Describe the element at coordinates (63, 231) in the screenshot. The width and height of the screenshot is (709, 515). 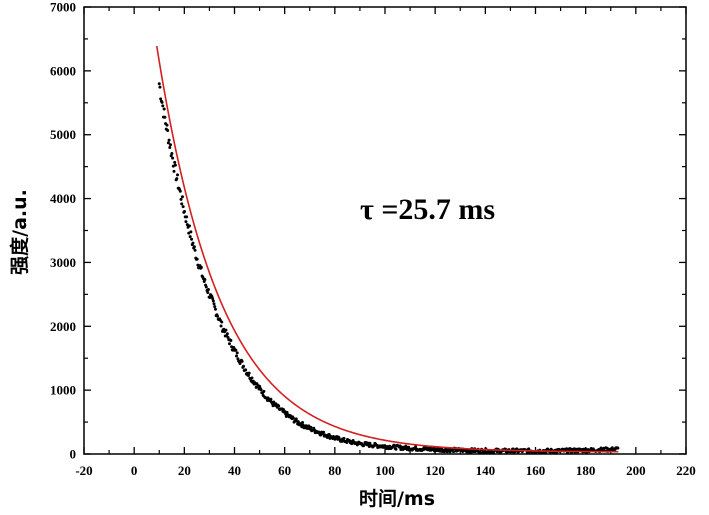
I see `y-tick-labels: 0 1000 2000 3000 4000 5000 6000 7000` at that location.